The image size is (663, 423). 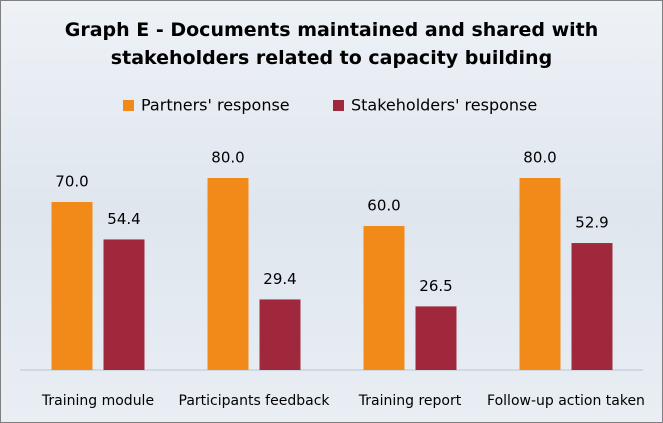 I want to click on value-label: 29.4, so click(x=279, y=279).